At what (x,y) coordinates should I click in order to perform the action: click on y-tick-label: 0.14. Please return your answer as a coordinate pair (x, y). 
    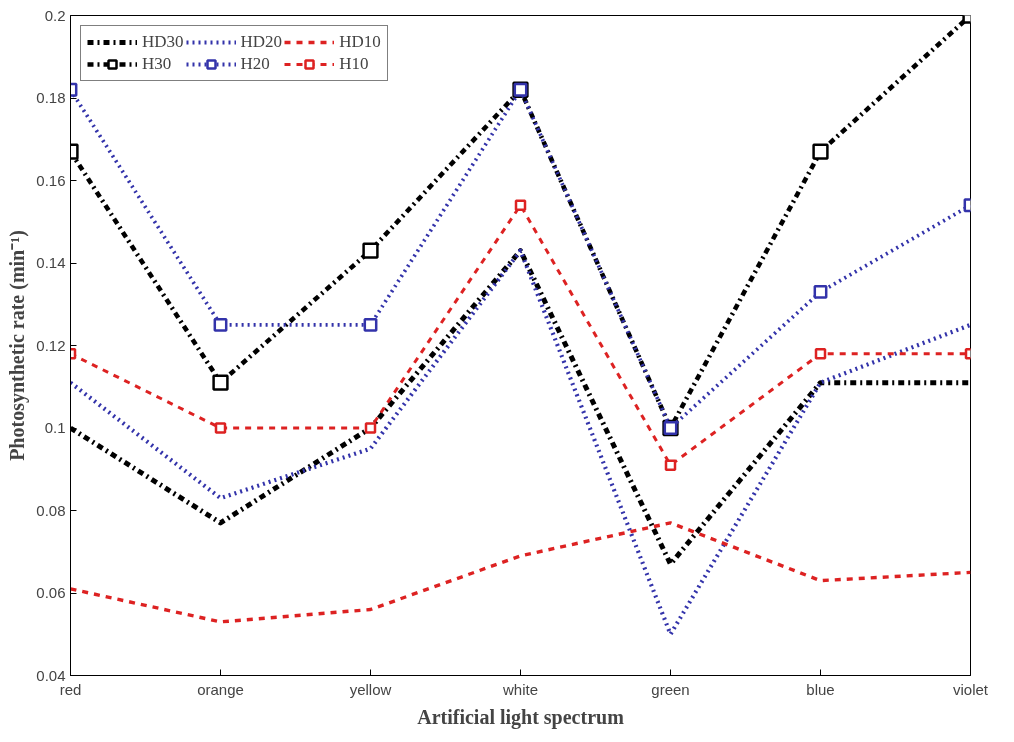
    Looking at the image, I should click on (51, 262).